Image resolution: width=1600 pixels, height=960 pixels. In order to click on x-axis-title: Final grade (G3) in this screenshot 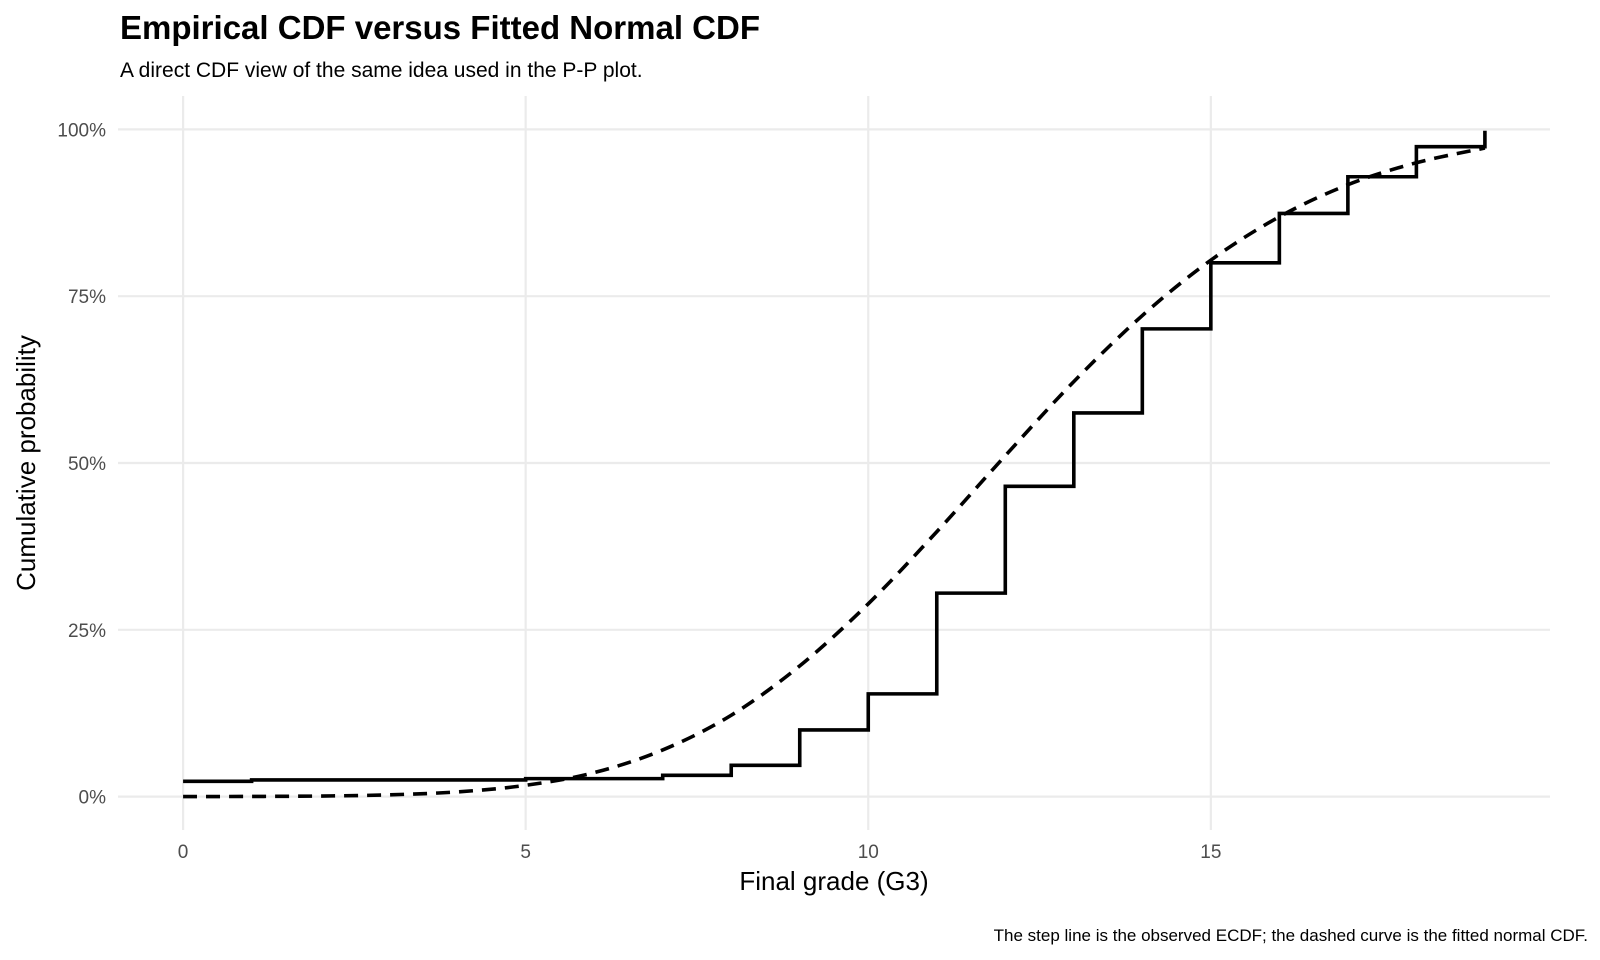, I will do `click(833, 881)`.